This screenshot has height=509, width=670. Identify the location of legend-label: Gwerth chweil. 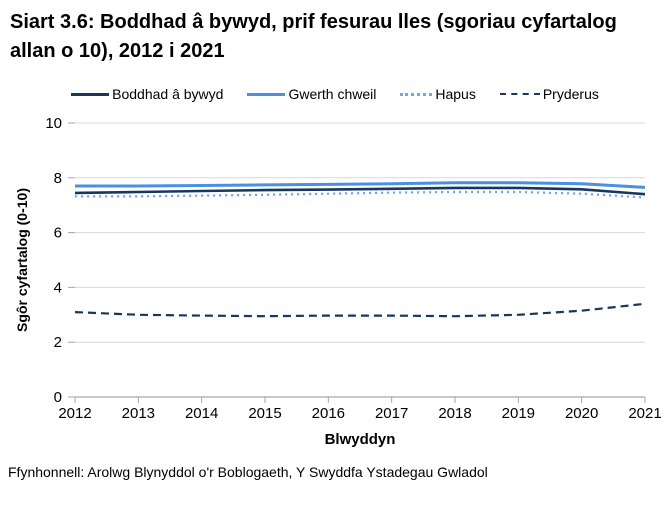
(332, 94).